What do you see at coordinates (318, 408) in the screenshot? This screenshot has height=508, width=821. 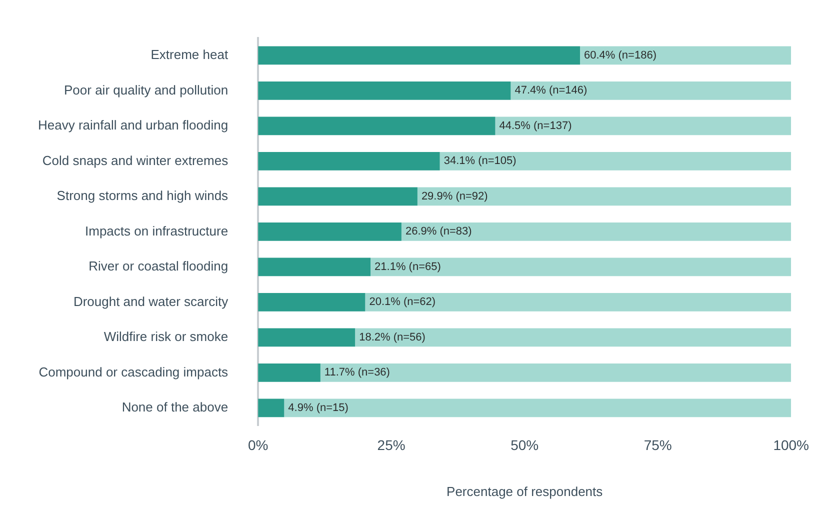 I see `data-label: 4.9% (n=15)` at bounding box center [318, 408].